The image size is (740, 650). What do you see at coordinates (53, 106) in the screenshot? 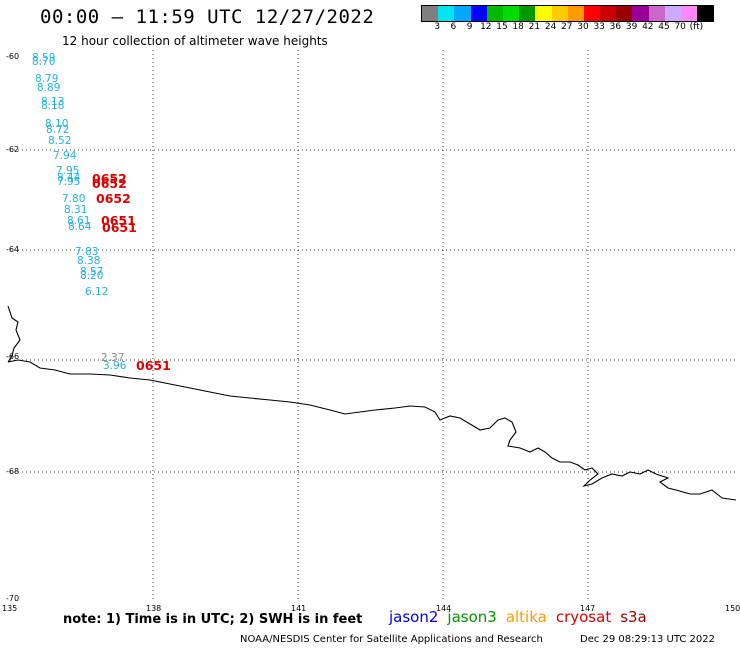
I see `wave-height-label: 8.18` at bounding box center [53, 106].